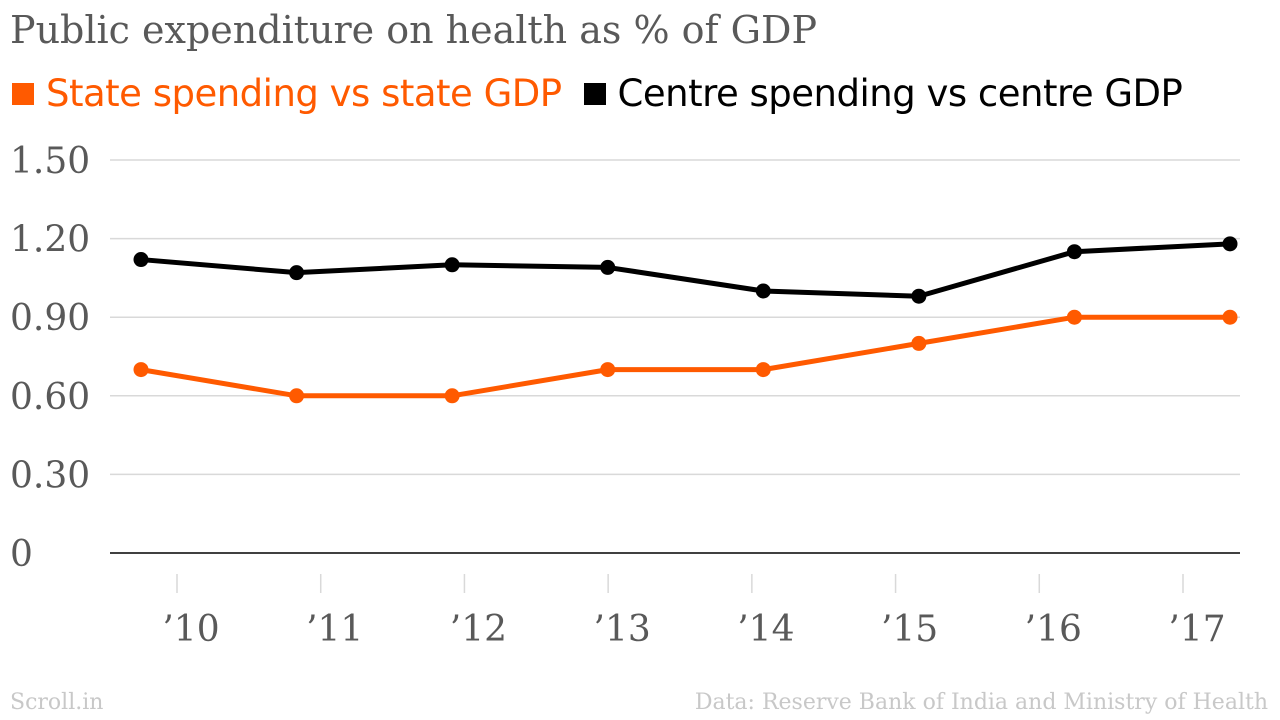 The width and height of the screenshot is (1280, 720). What do you see at coordinates (478, 629) in the screenshot?
I see `x-tick-label: ’12` at bounding box center [478, 629].